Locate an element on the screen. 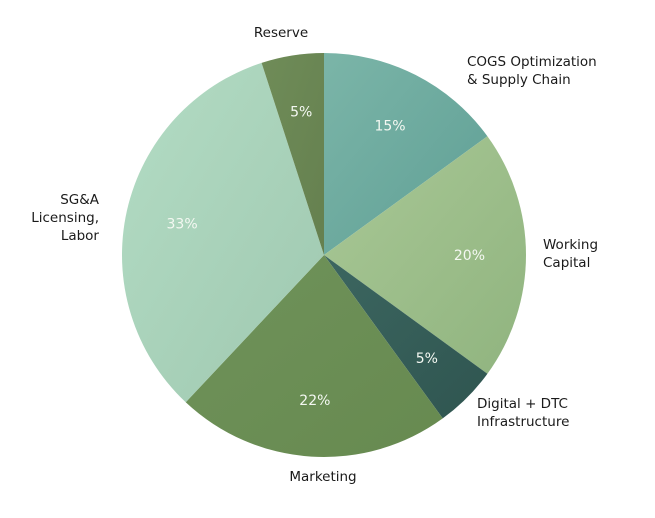 The image size is (655, 518). slice-category-label: Digital + DTC Infrastructure is located at coordinates (523, 413).